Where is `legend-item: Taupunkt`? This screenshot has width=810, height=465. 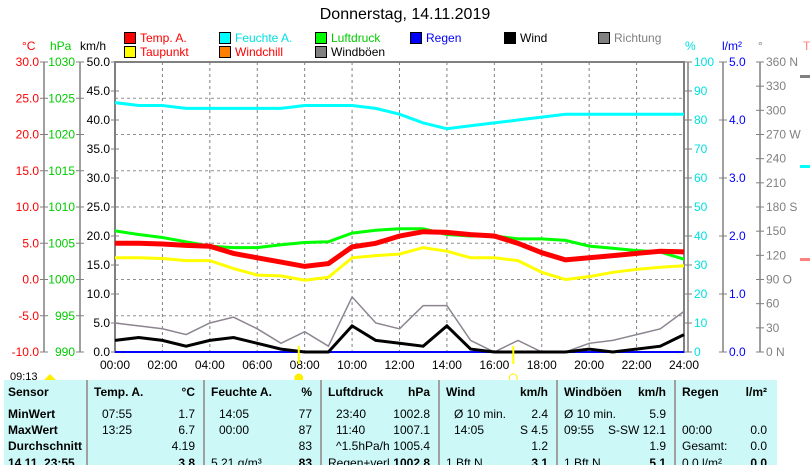 legend-item: Taupunkt is located at coordinates (156, 51).